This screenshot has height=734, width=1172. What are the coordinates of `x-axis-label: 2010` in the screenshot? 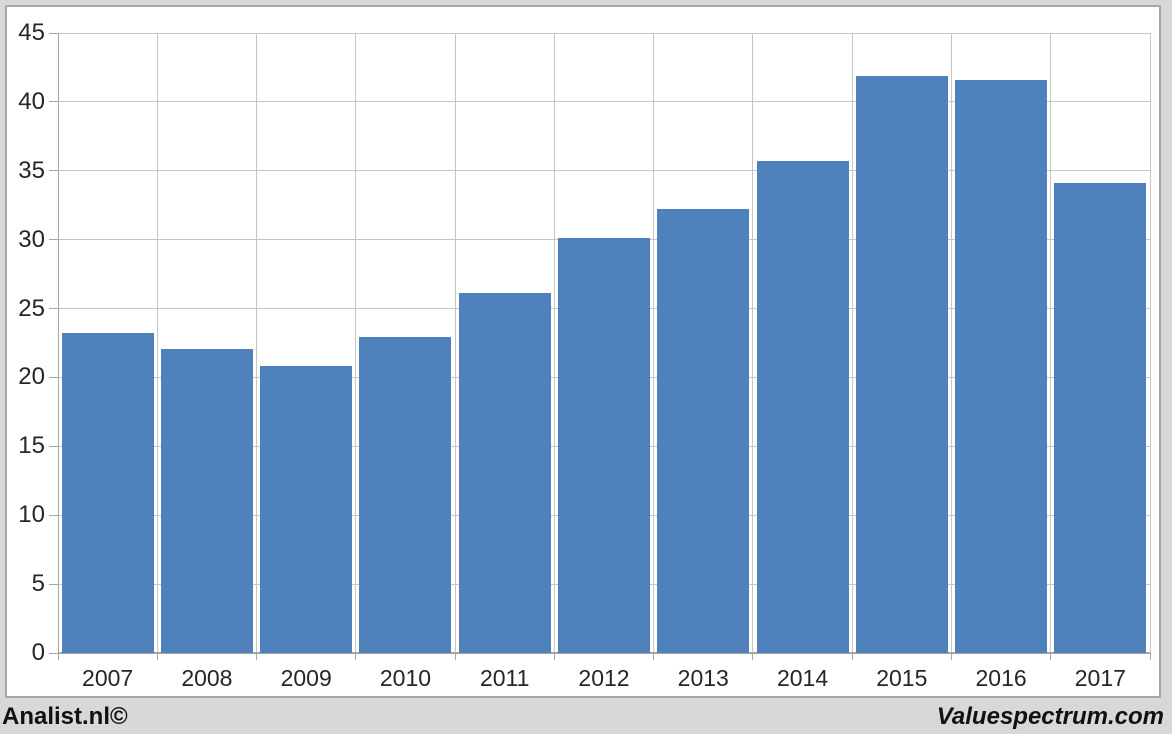 It's located at (405, 678).